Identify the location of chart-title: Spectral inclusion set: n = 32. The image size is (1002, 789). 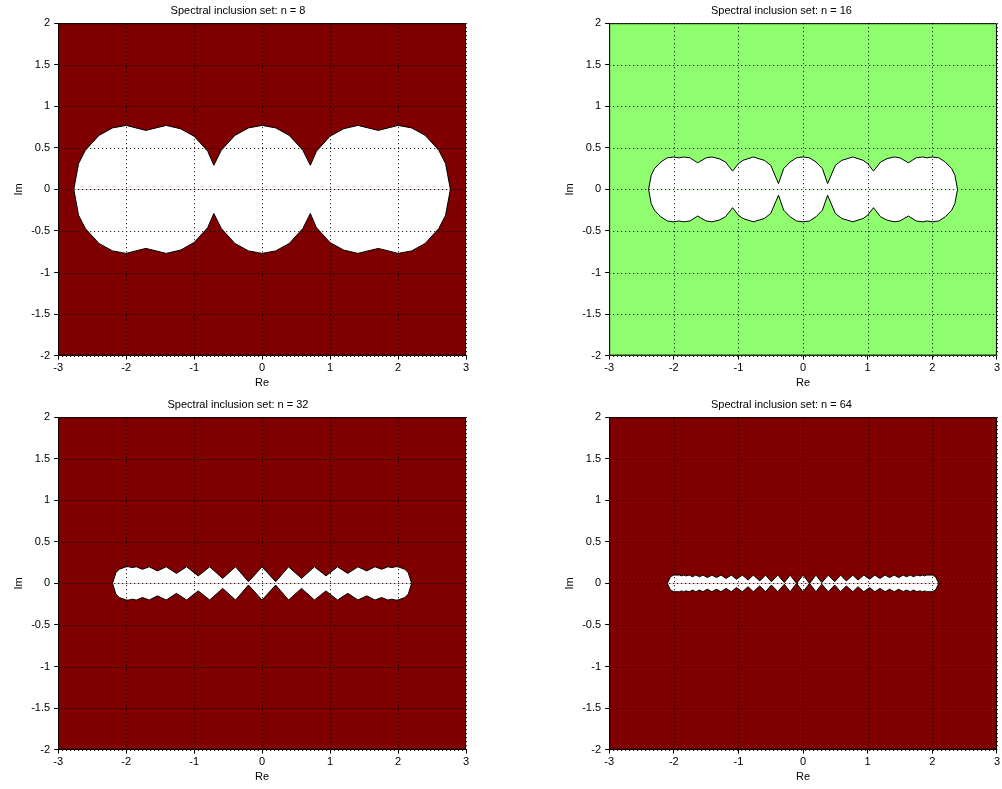
(238, 403).